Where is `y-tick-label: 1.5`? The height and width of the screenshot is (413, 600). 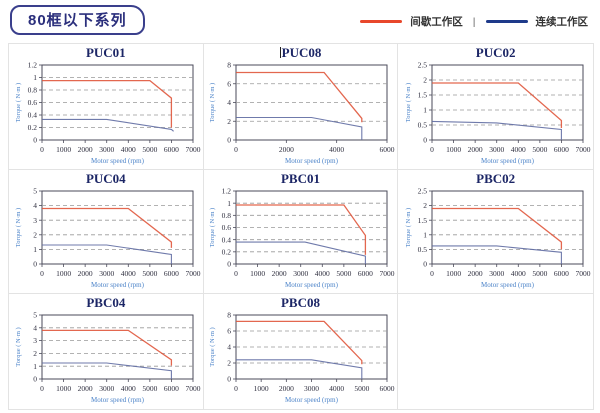 y-tick-label: 1.5 is located at coordinates (422, 95).